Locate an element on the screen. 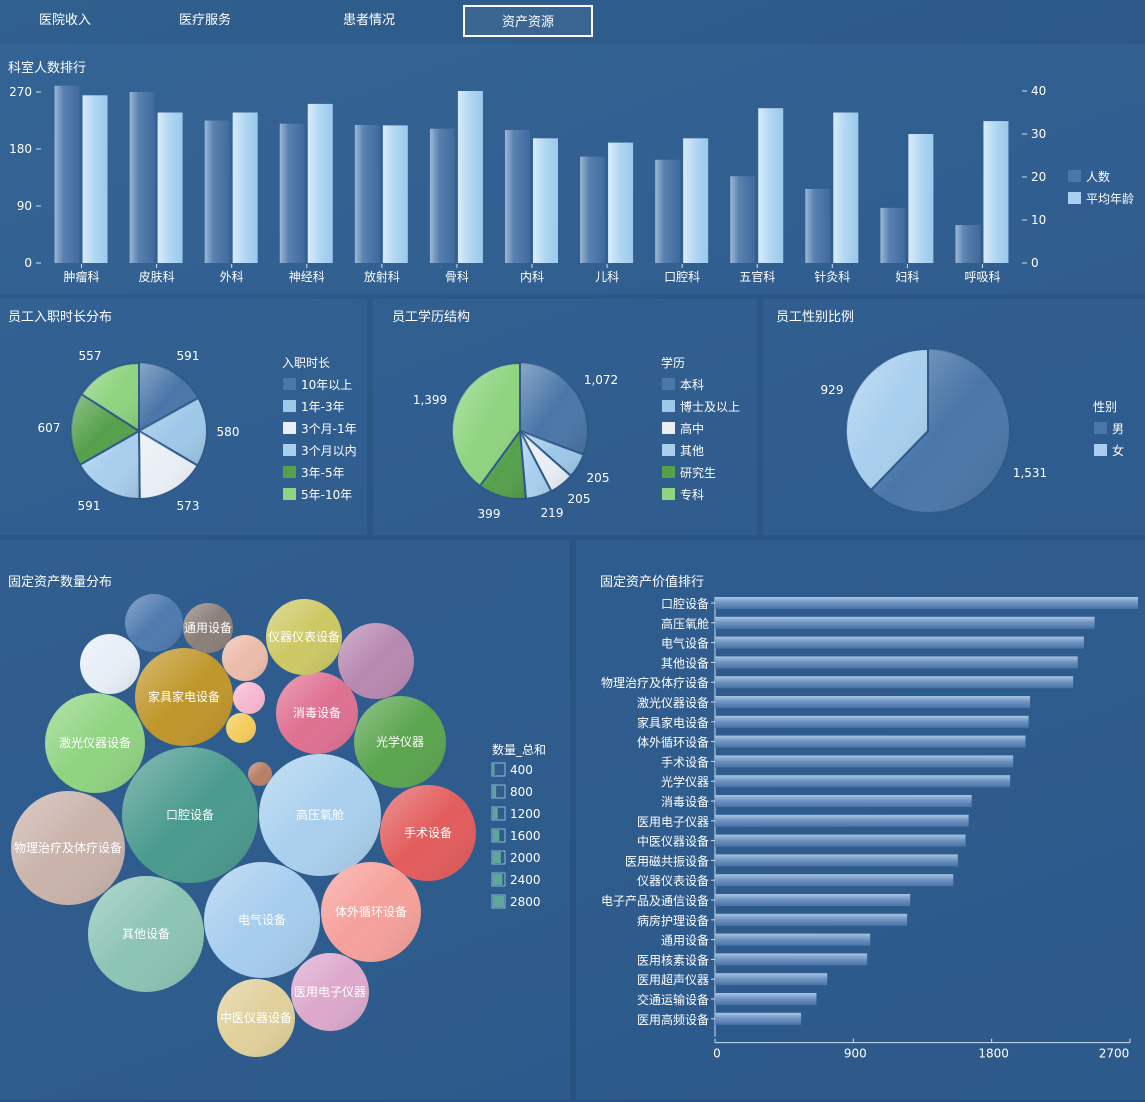 Image resolution: width=1145 pixels, height=1102 pixels. dept-xtick-0: 肿瘤科 is located at coordinates (82, 276).